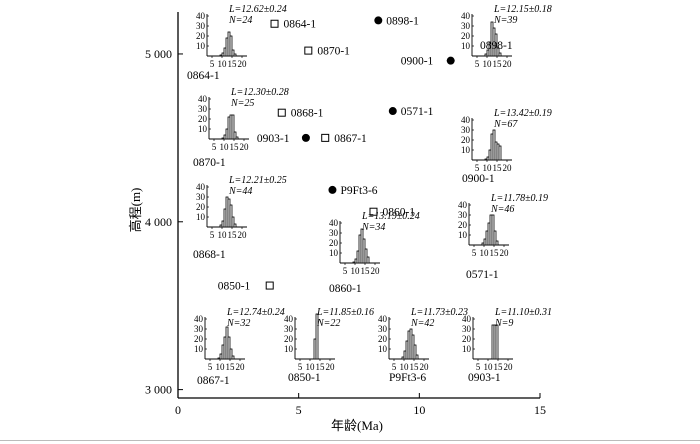 Image resolution: width=700 pixels, height=444 pixels. What do you see at coordinates (304, 378) in the screenshot?
I see `histogram-sample-label: 0850-1` at bounding box center [304, 378].